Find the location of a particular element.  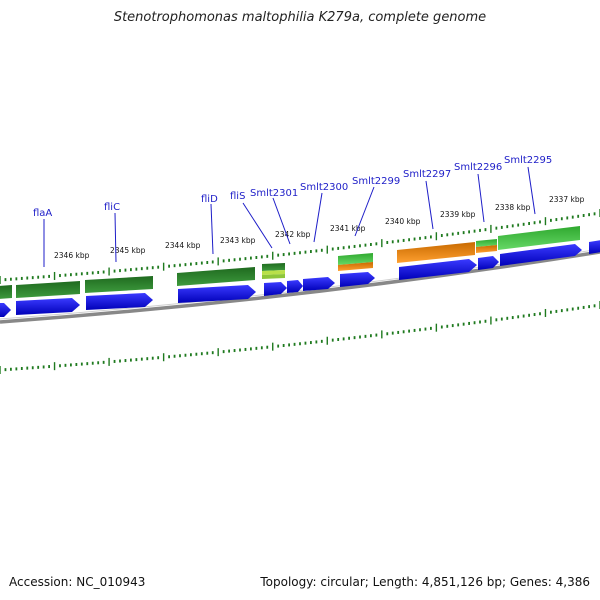

feature-bar-Smlt2299-b is located at coordinates (355, 266).